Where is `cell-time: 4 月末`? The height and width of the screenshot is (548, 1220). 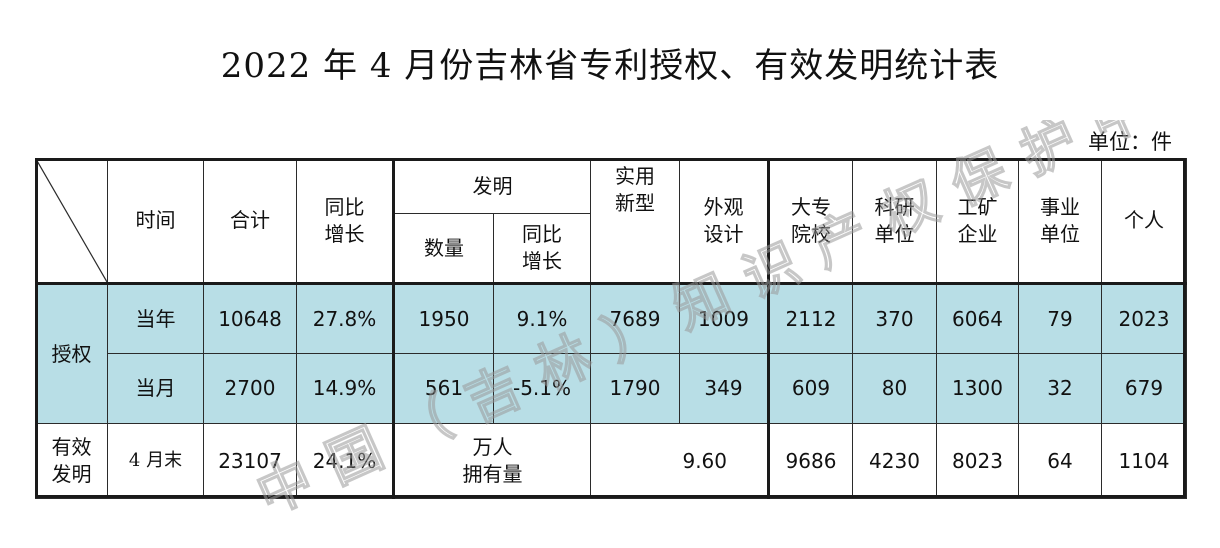 cell-time: 4 月末 is located at coordinates (156, 461).